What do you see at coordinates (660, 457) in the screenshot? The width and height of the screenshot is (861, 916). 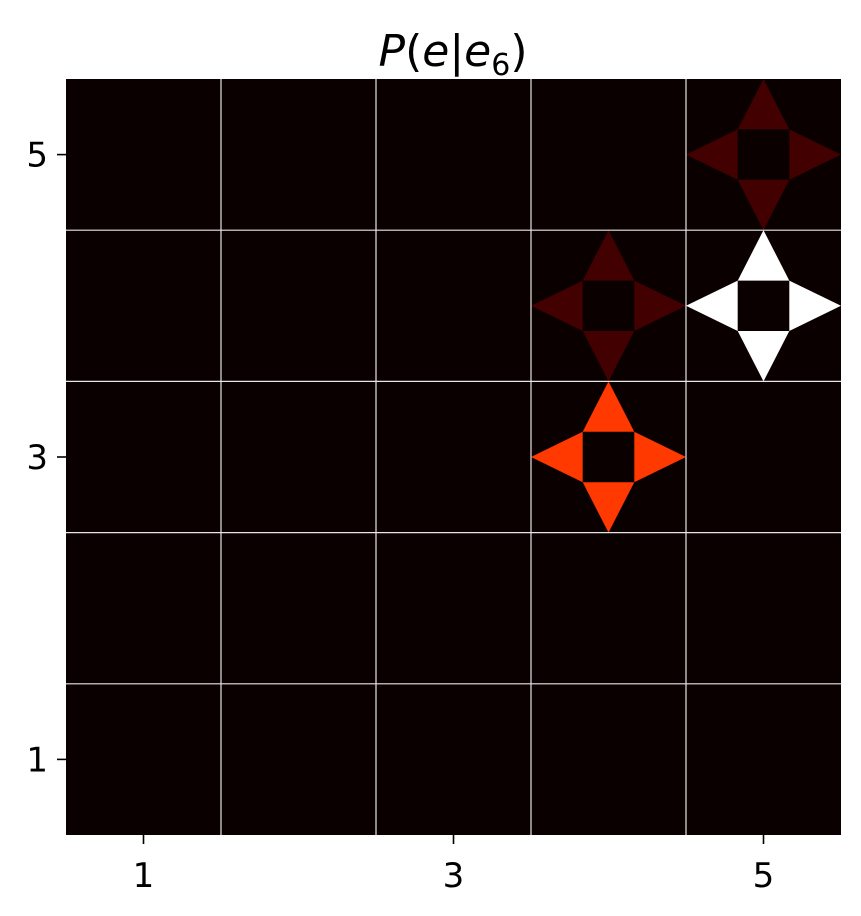 I see `cell-4-3-right-triangle` at bounding box center [660, 457].